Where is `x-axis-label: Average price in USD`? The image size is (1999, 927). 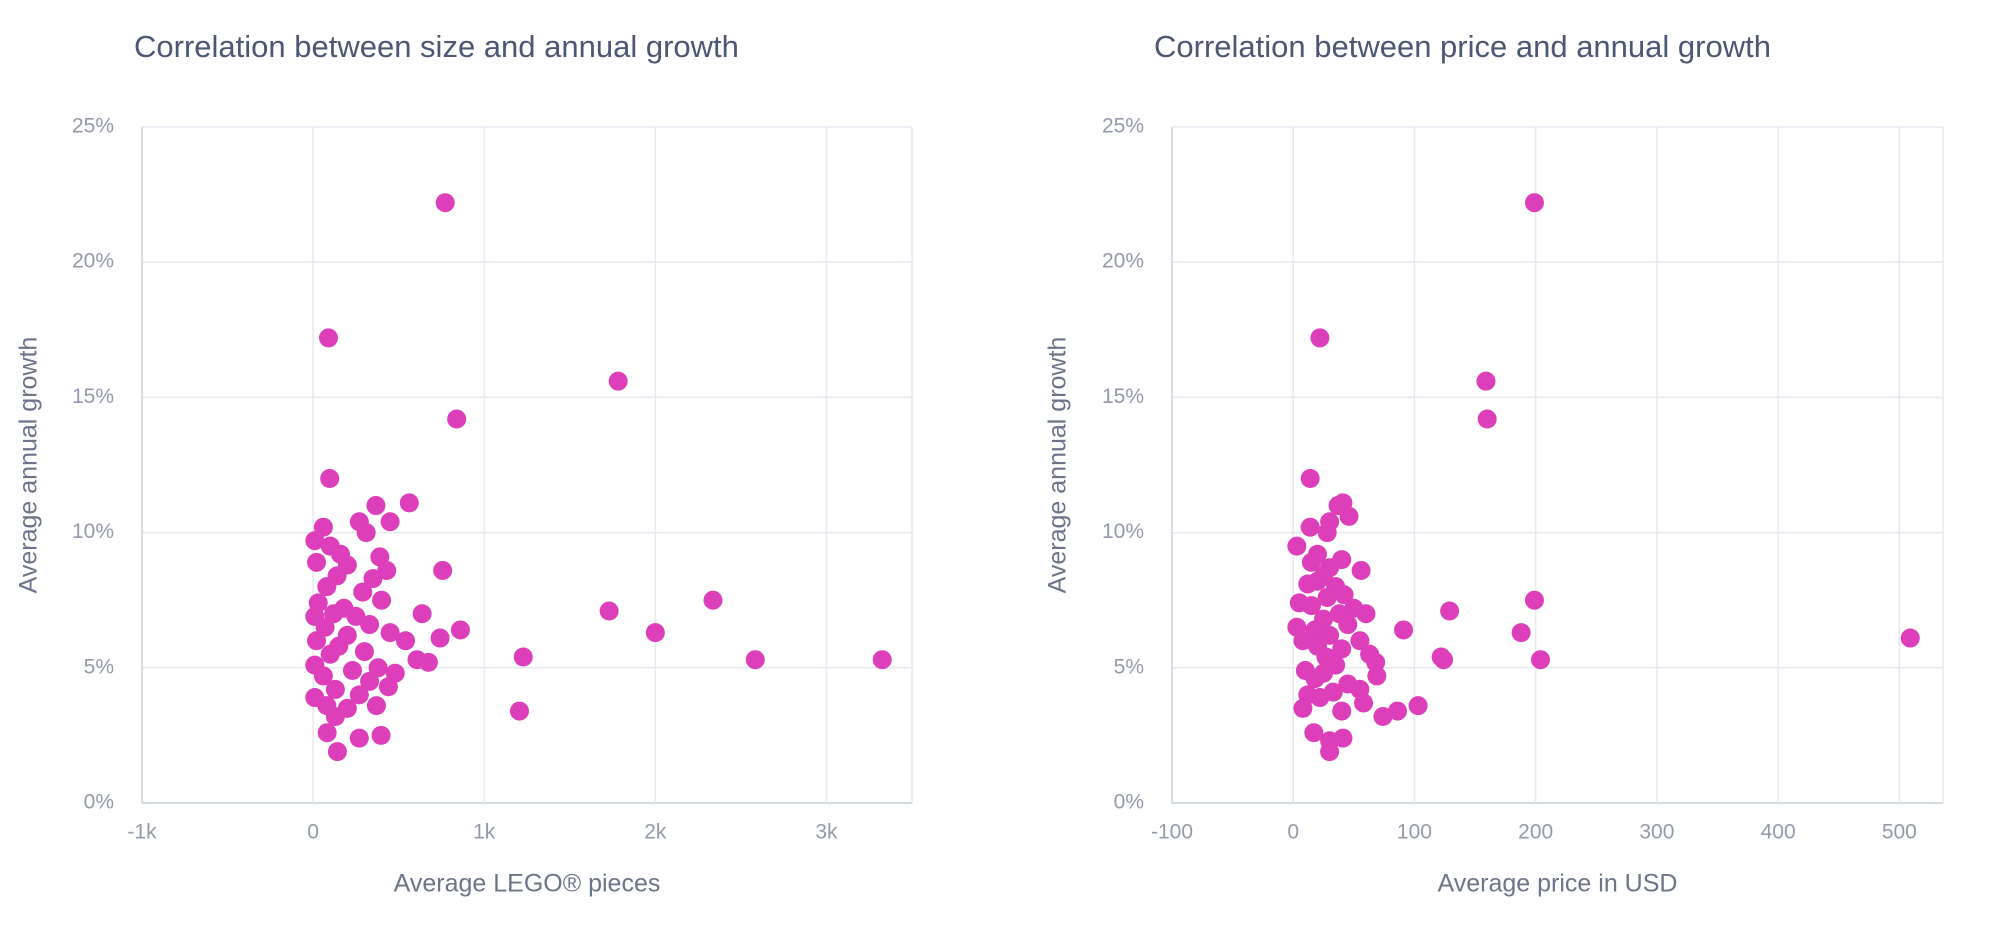 x-axis-label: Average price in USD is located at coordinates (1558, 884).